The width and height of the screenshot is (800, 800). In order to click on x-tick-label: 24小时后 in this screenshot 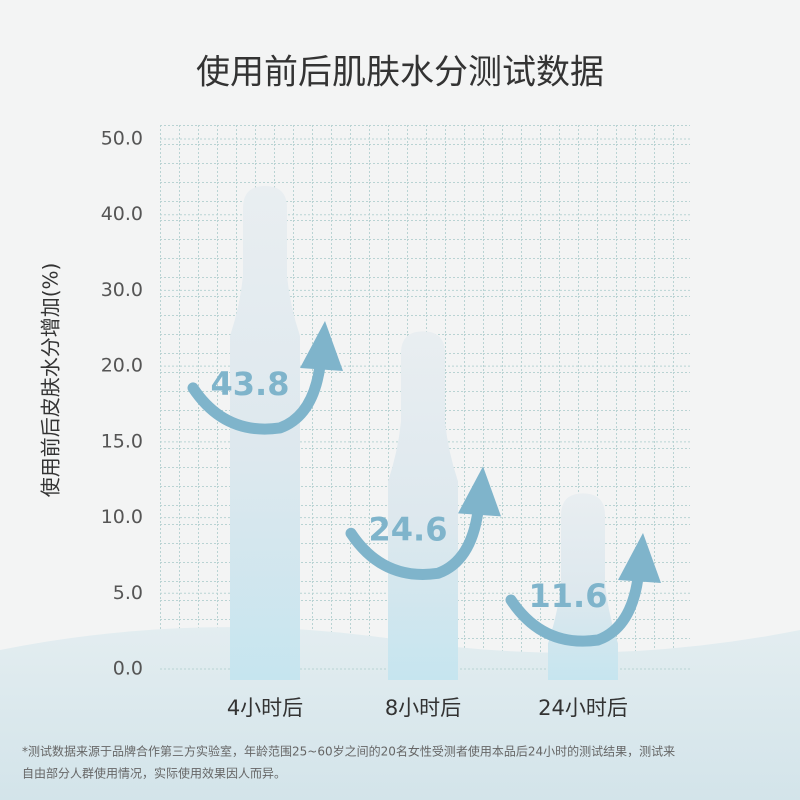, I will do `click(583, 708)`.